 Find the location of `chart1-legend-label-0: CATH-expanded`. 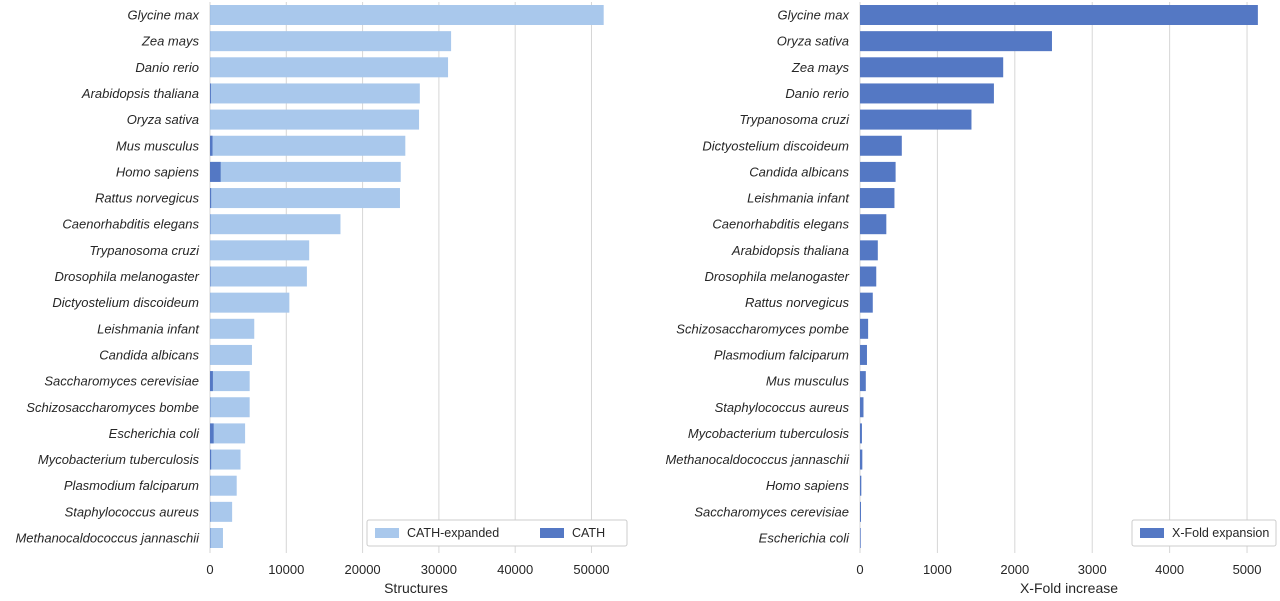

chart1-legend-label-0: CATH-expanded is located at coordinates (453, 533).